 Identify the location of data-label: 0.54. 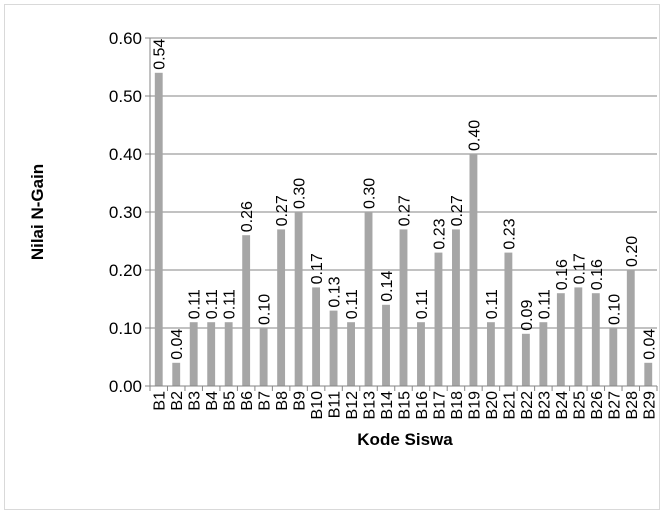
(160, 54).